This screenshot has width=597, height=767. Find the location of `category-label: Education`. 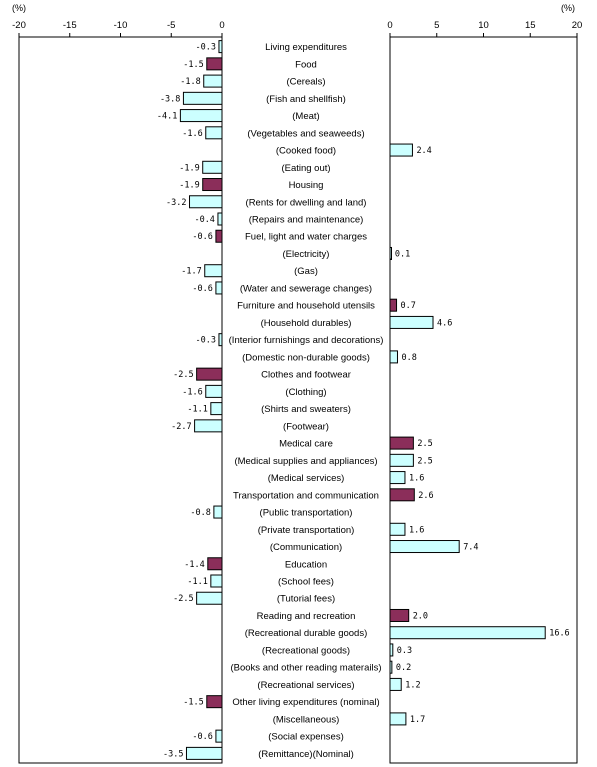

category-label: Education is located at coordinates (306, 564).